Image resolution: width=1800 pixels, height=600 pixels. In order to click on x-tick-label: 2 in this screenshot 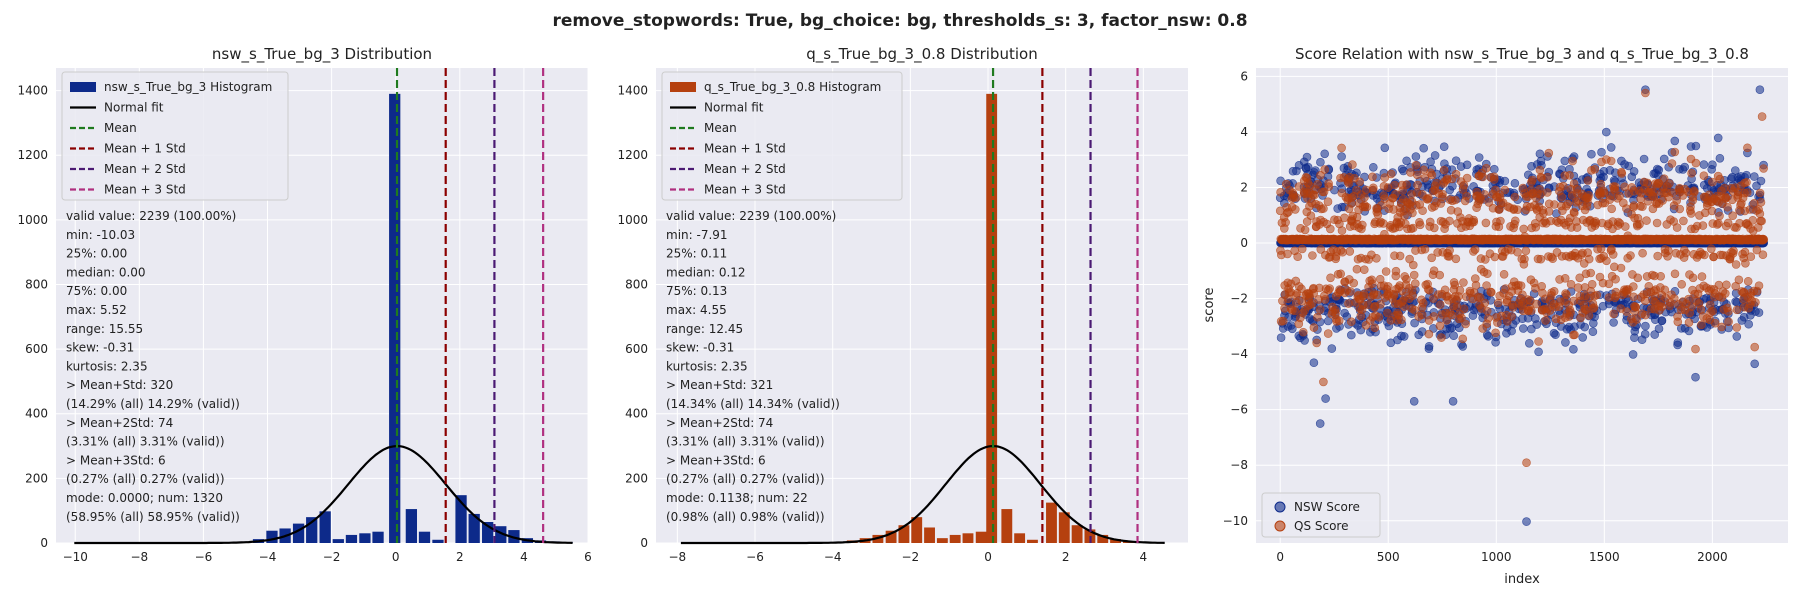, I will do `click(460, 557)`.